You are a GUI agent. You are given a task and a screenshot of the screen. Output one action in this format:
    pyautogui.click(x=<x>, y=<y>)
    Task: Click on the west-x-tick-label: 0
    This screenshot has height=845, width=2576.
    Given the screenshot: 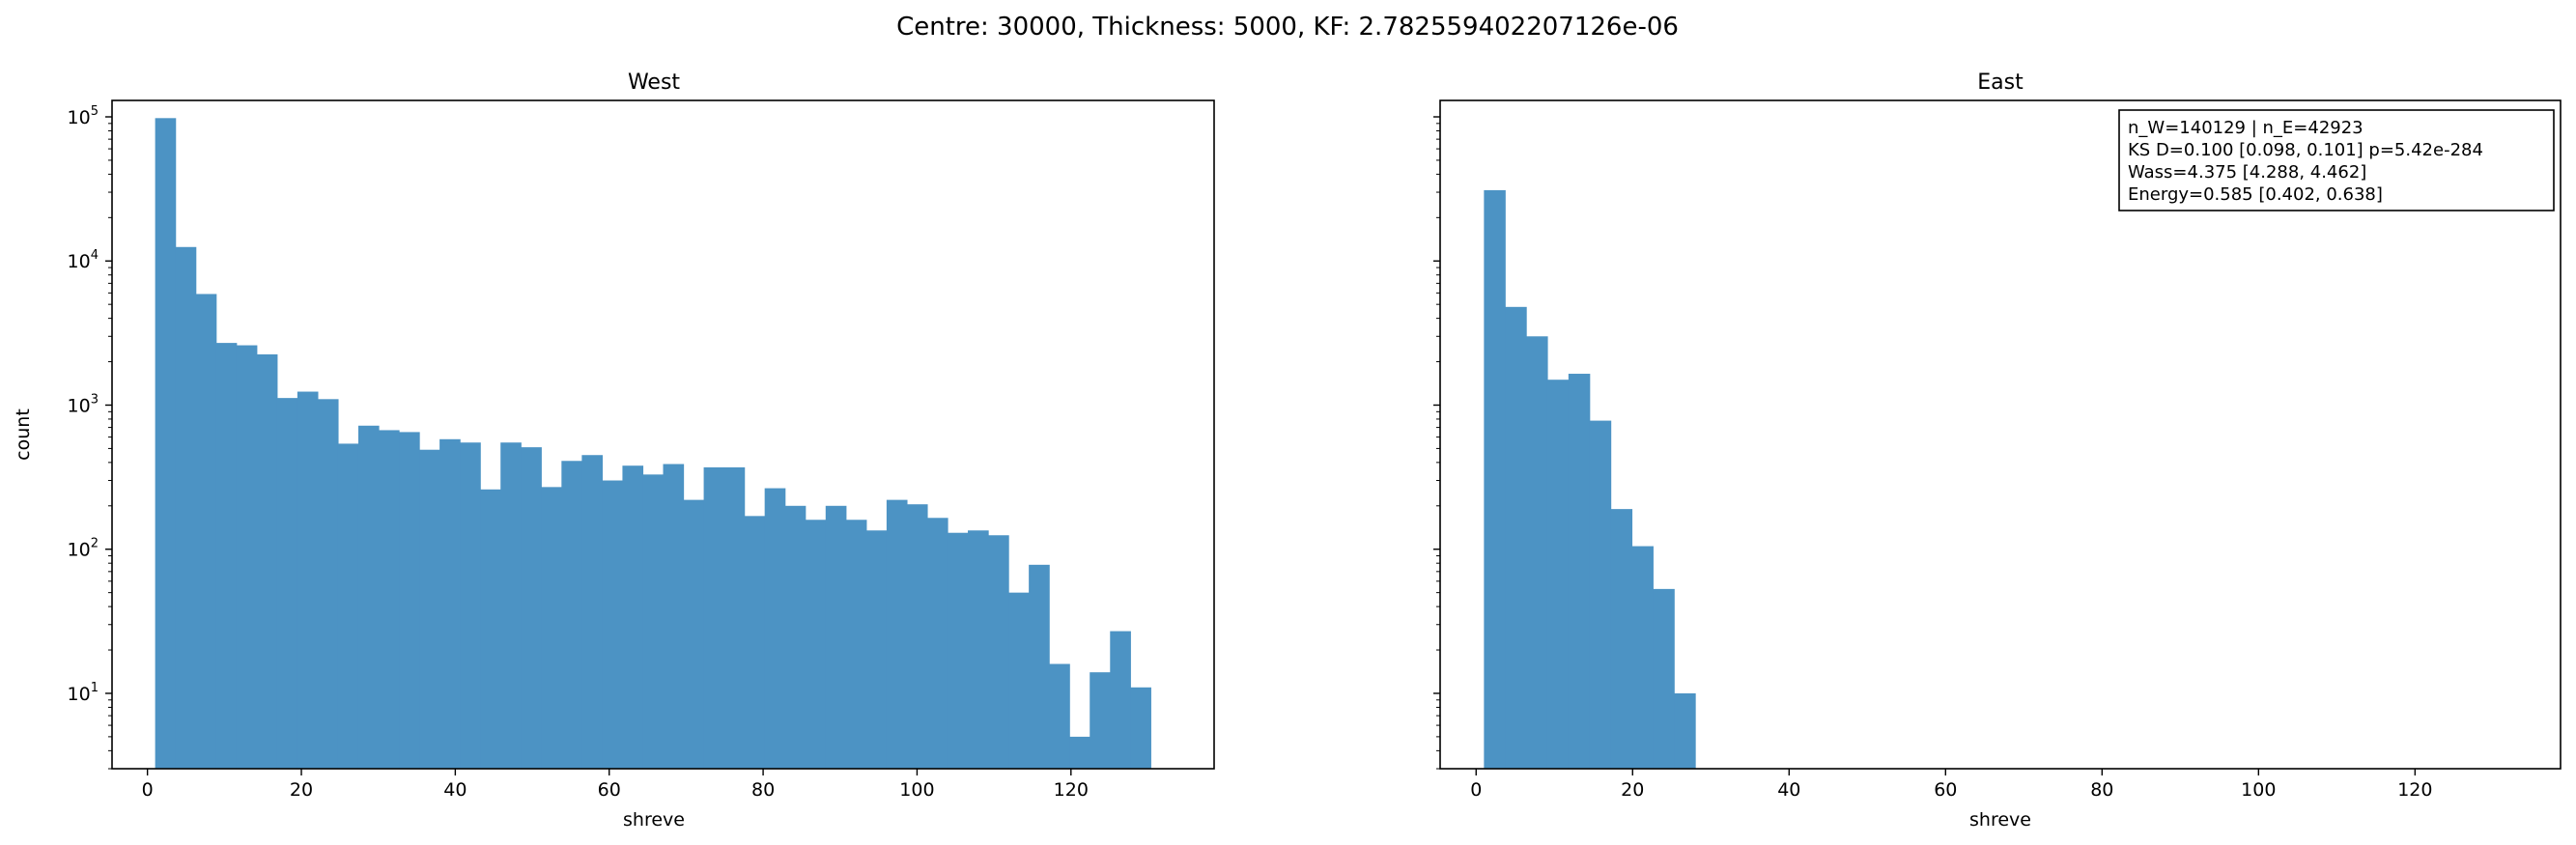 What is the action you would take?
    pyautogui.click(x=148, y=790)
    